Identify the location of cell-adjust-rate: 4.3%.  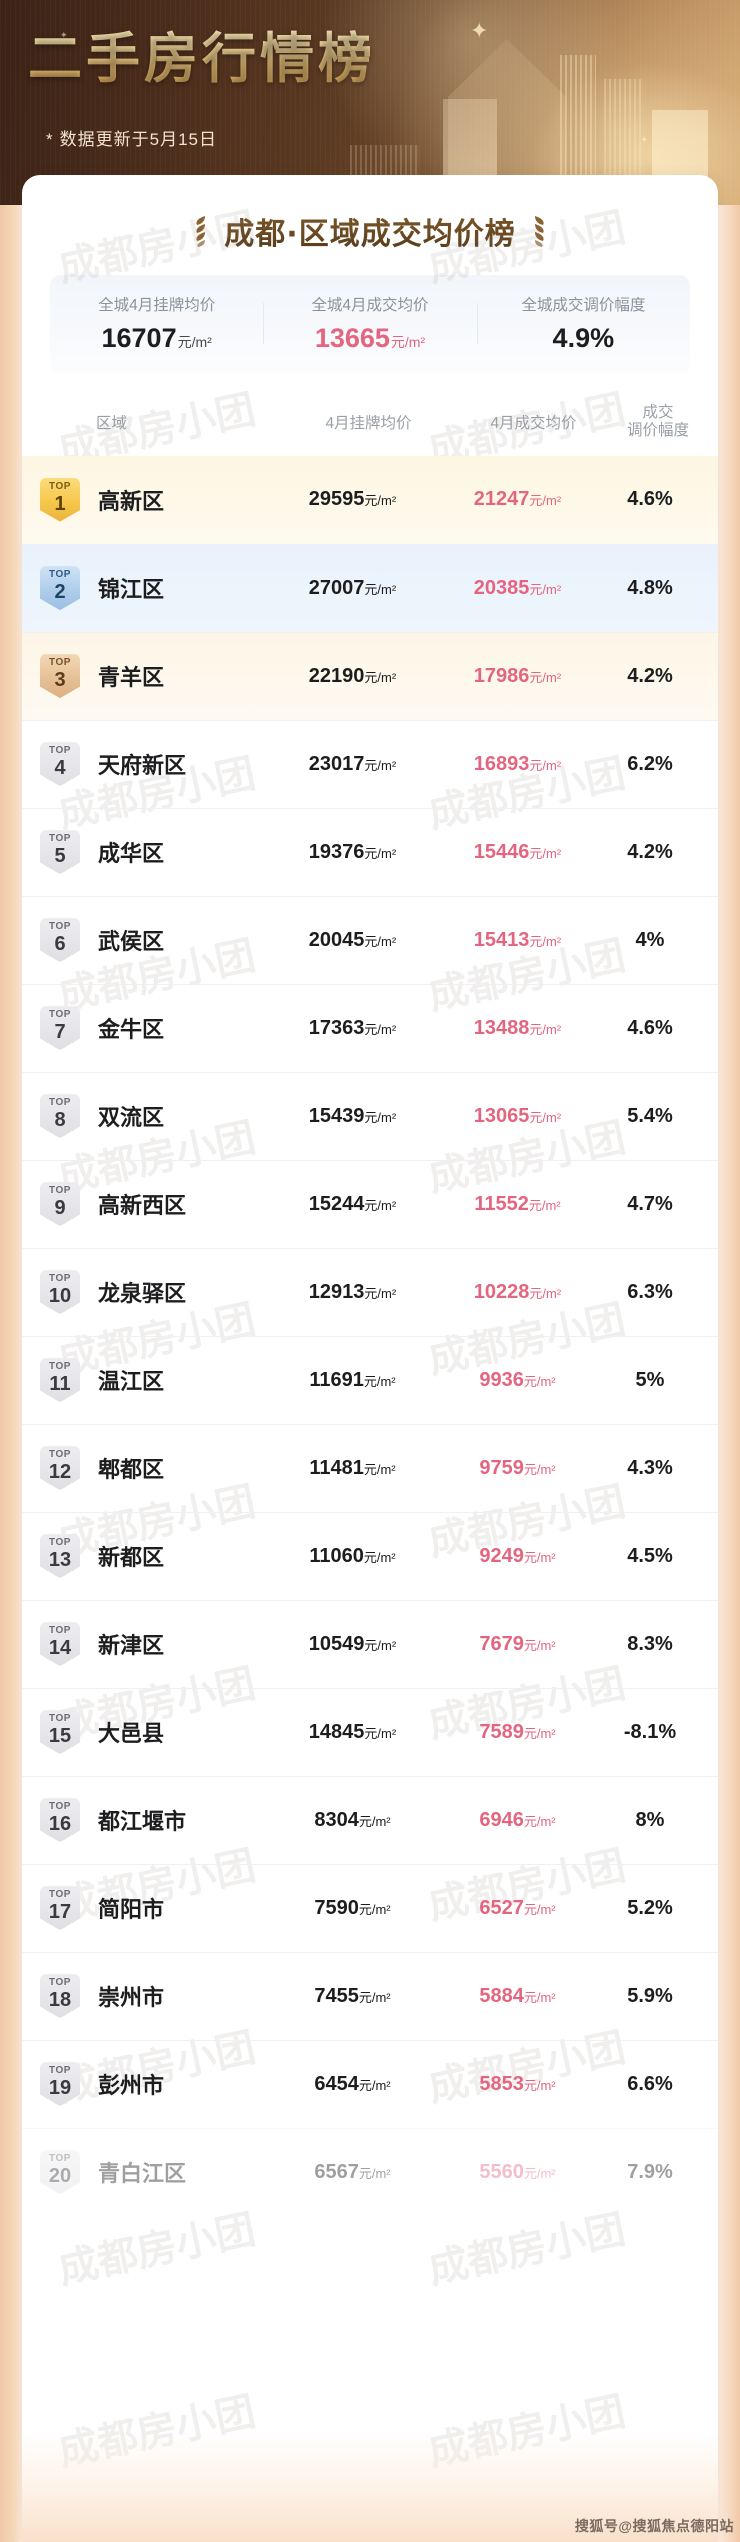
(650, 1467).